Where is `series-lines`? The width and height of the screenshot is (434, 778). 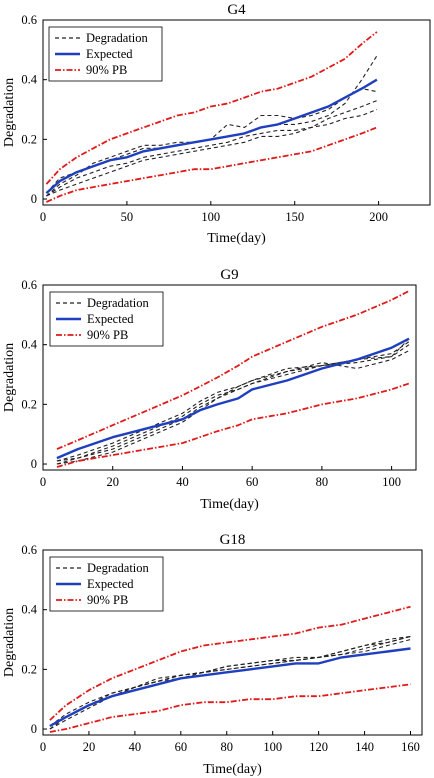 series-lines is located at coordinates (230, 669).